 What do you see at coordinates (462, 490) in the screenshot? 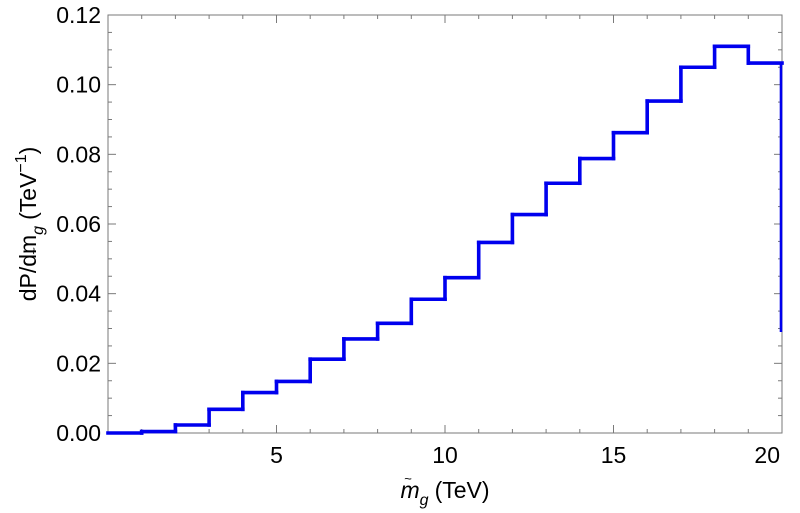
I see `x-axis-label-unit: (TeV)` at bounding box center [462, 490].